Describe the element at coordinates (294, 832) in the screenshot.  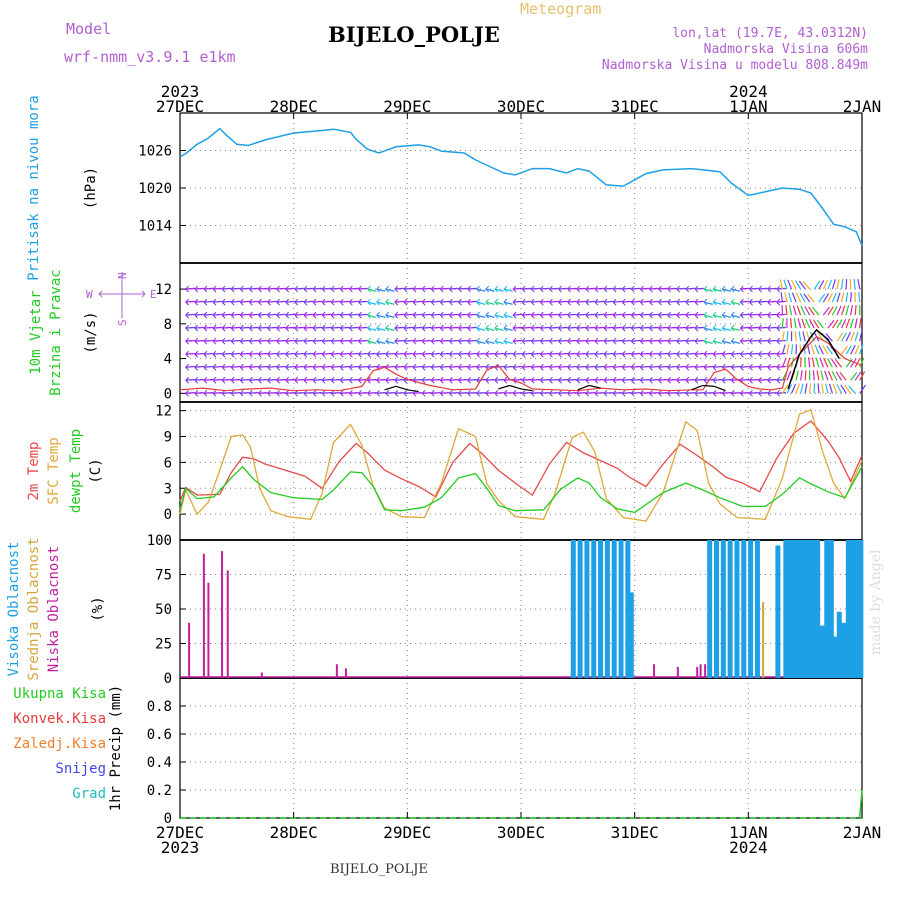
I see `bottom-date-label: 28DEC` at that location.